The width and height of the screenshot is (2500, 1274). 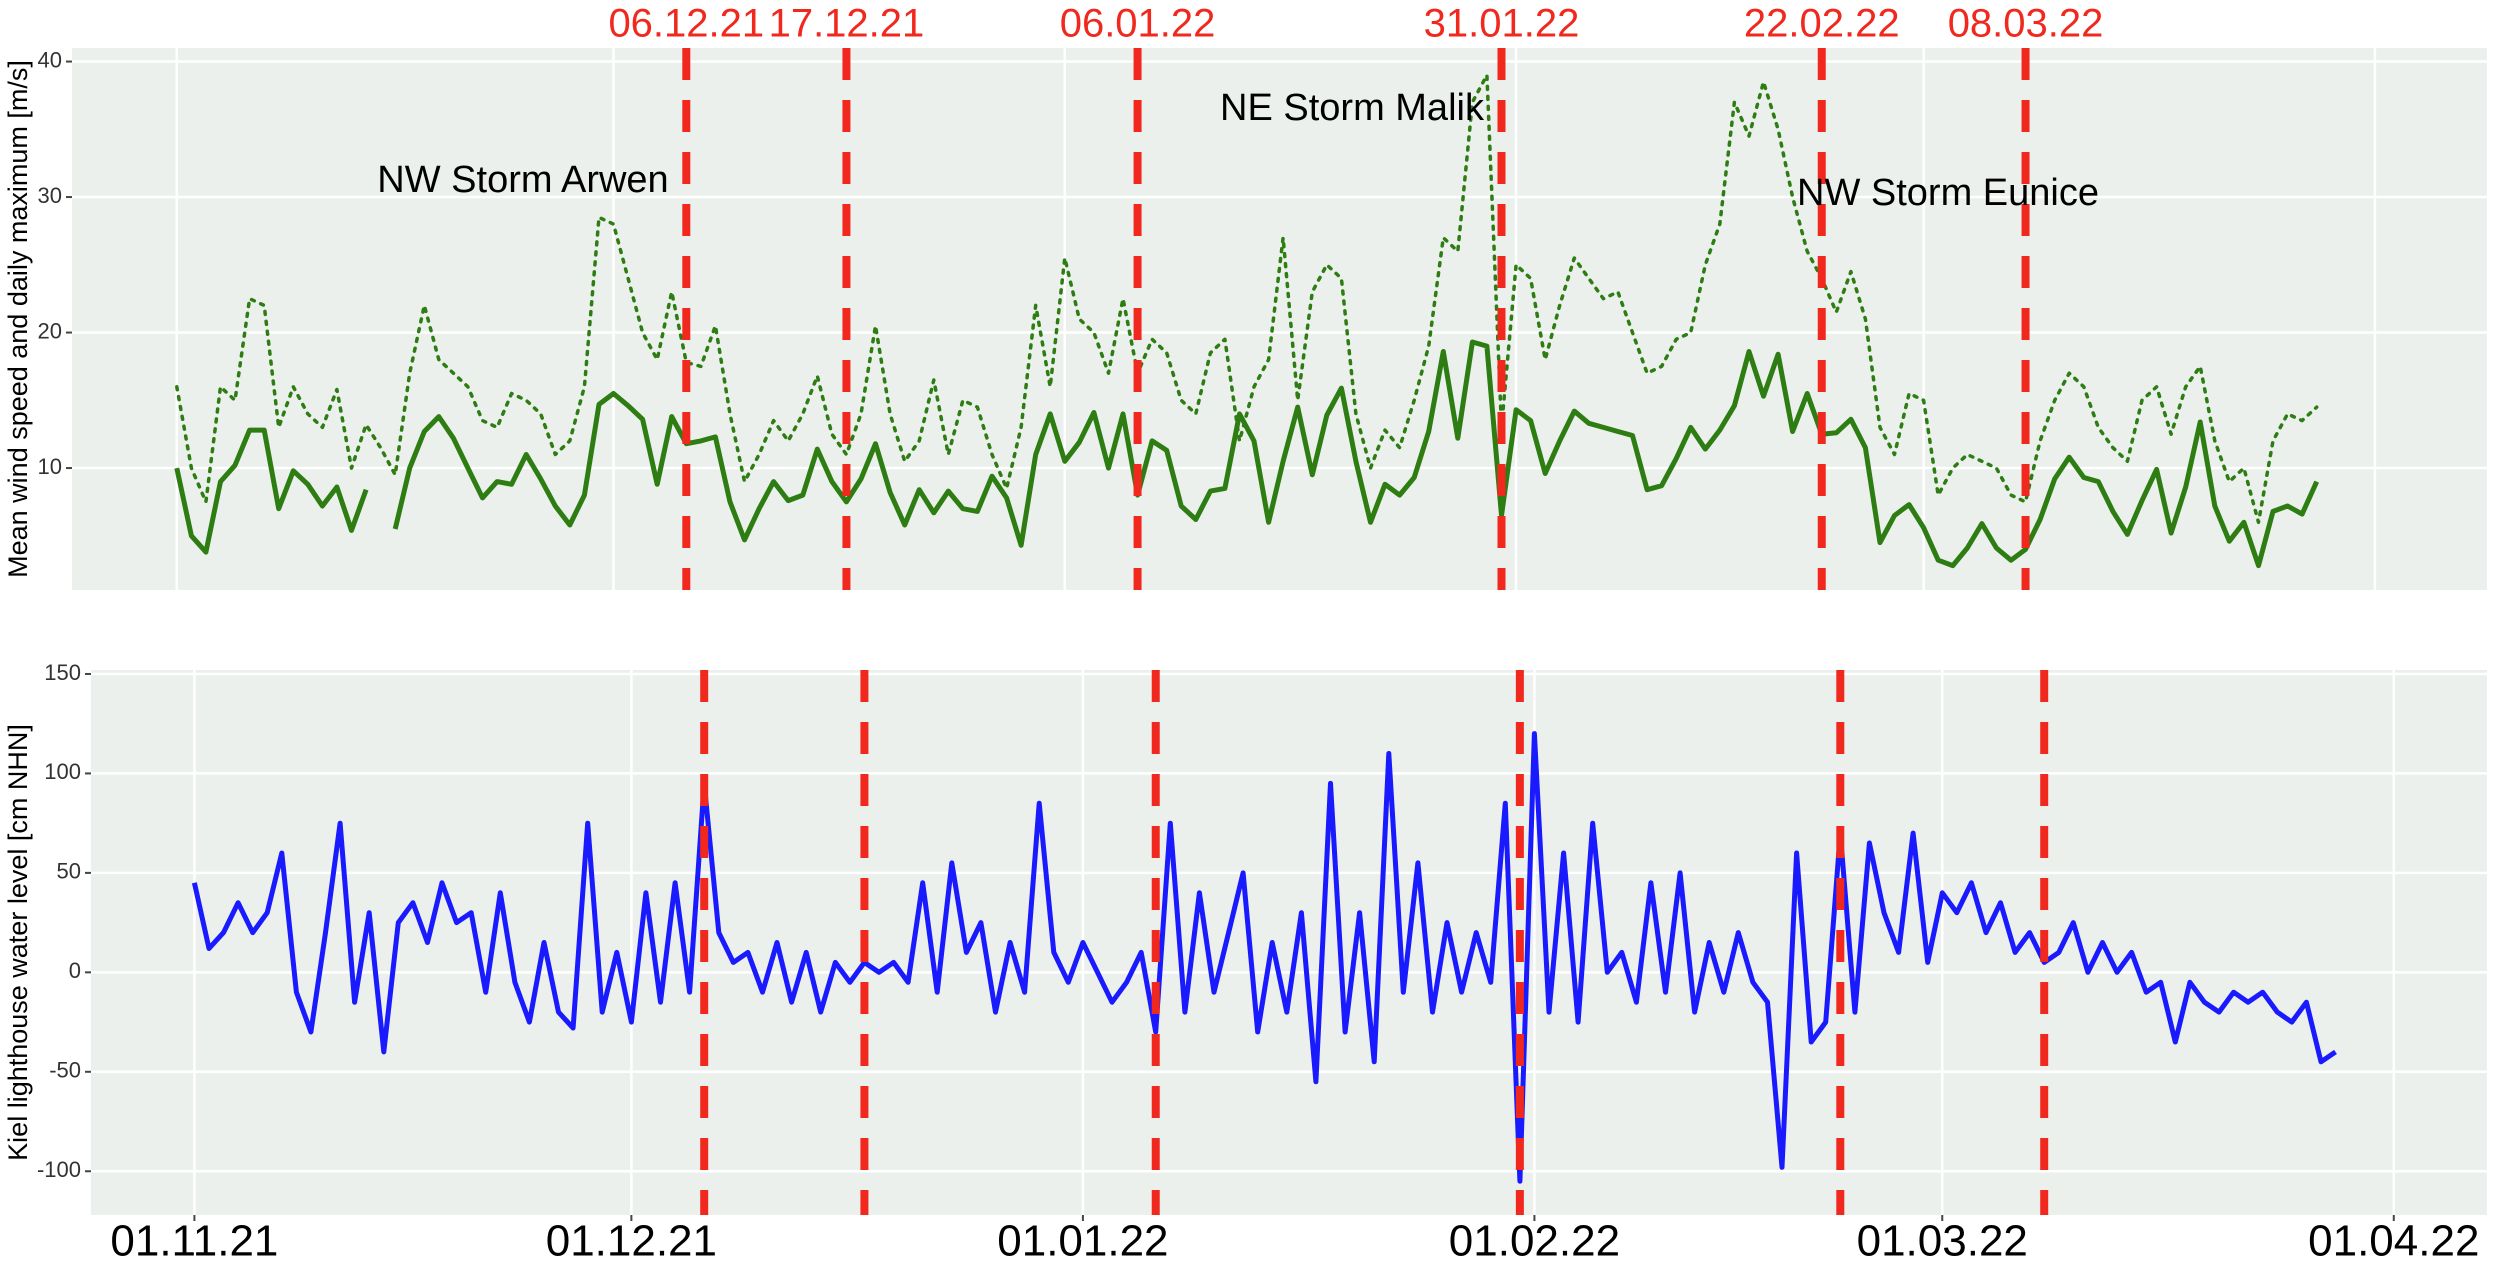 I want to click on y-tick-label: -100, so click(x=59, y=1169).